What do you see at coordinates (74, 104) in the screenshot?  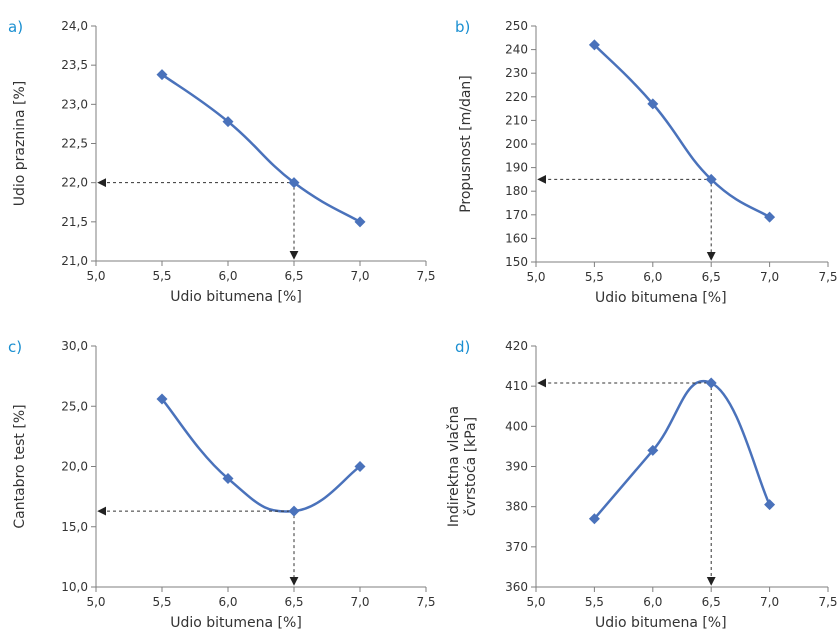 I see `y-tick-label: 23,0` at bounding box center [74, 104].